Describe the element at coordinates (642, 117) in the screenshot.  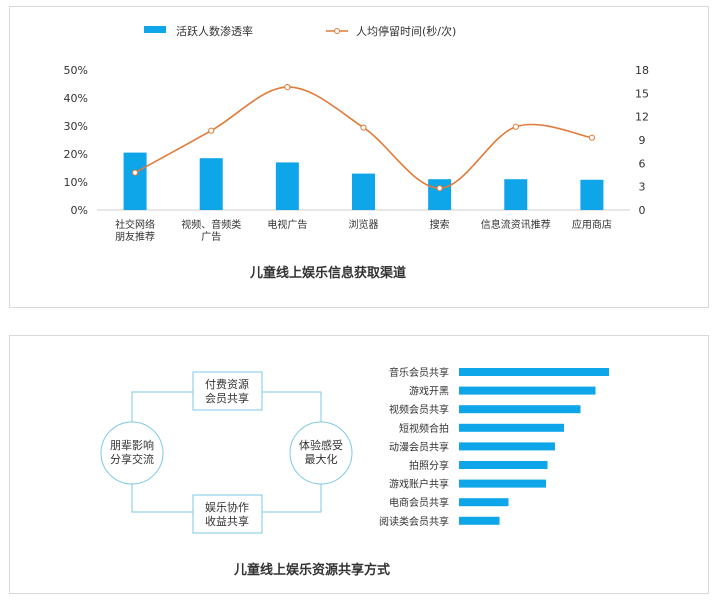
I see `y-right-tick-label: 12` at that location.